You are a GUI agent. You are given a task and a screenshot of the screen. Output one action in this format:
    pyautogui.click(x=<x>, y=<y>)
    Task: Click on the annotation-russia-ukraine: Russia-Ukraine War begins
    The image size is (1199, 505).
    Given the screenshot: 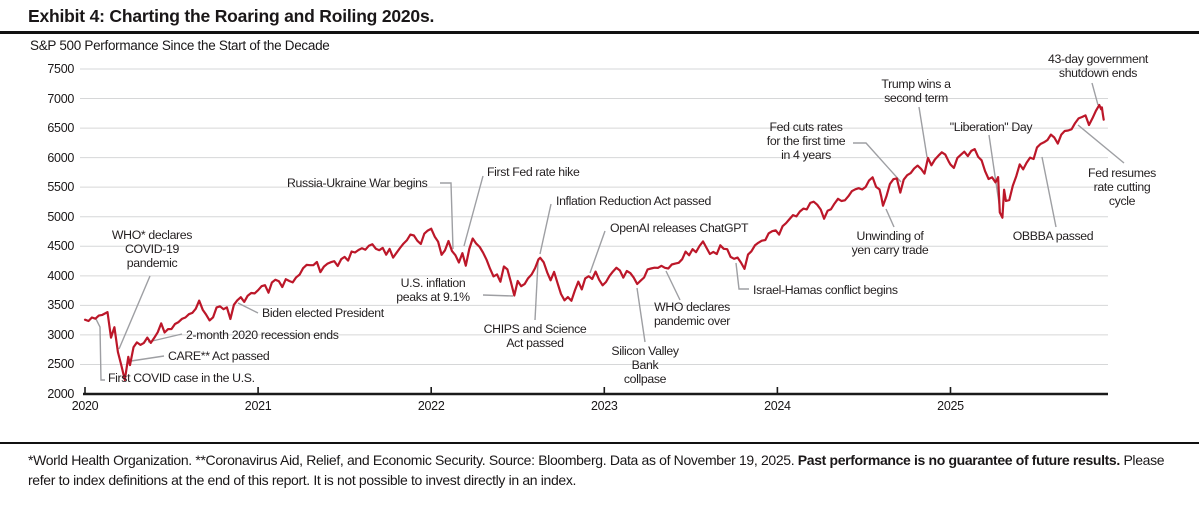 What is the action you would take?
    pyautogui.click(x=357, y=183)
    